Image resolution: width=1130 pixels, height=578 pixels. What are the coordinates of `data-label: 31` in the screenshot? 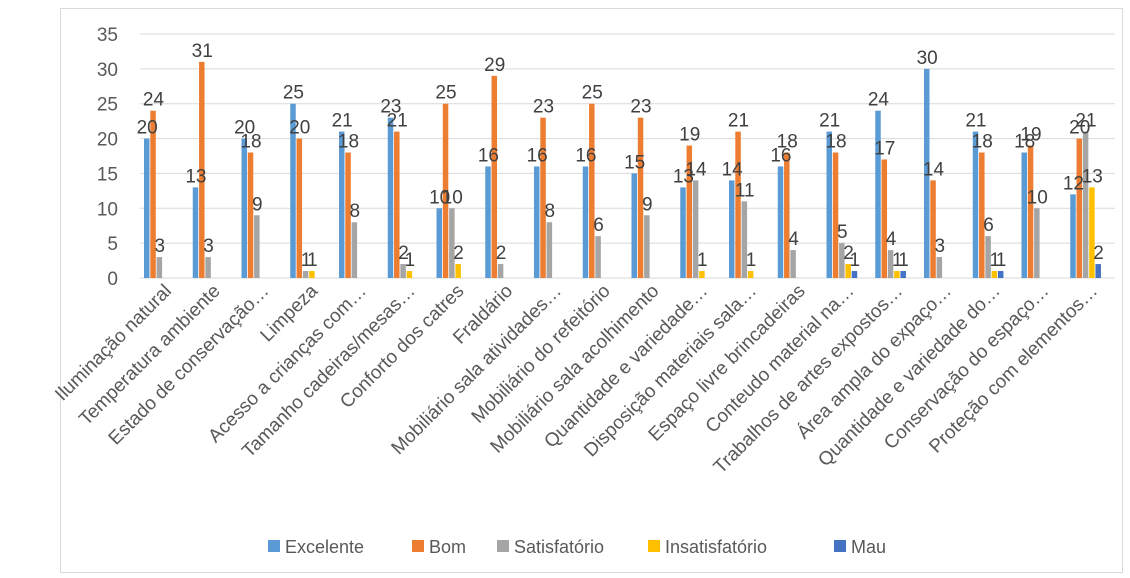 It's located at (202, 51).